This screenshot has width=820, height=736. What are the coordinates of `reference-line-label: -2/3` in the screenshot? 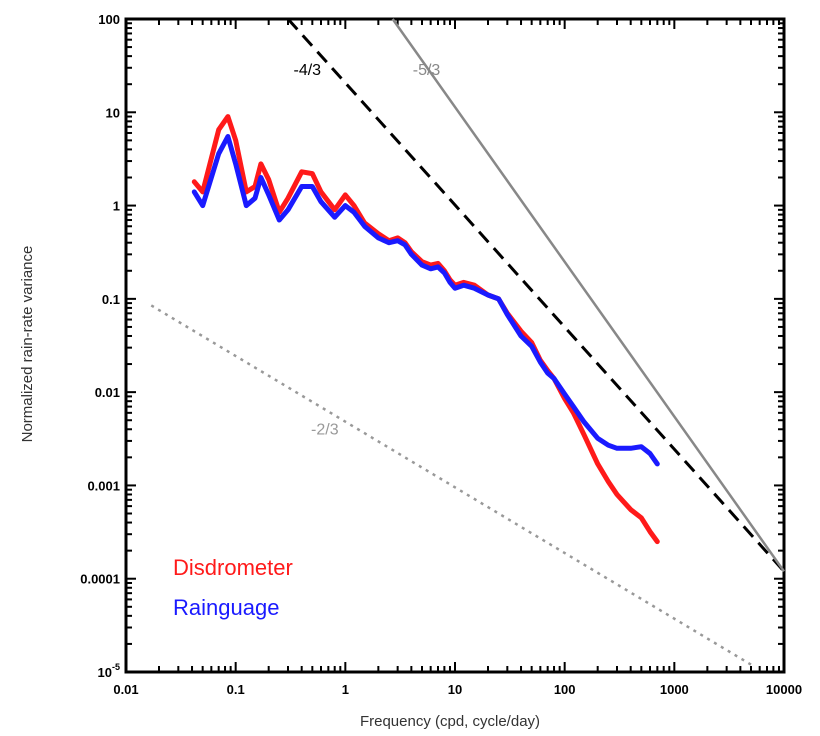 It's located at (325, 430).